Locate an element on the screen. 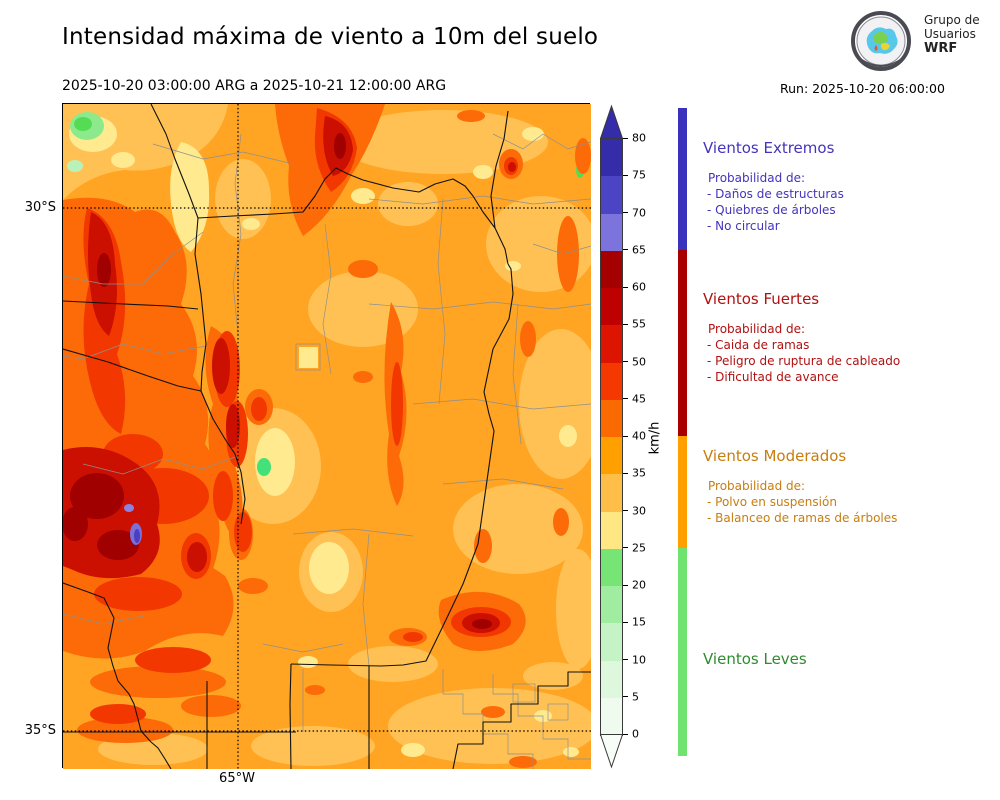 This screenshot has height=800, width=1000. colorbar-tick-label-5: 5 is located at coordinates (635, 697).